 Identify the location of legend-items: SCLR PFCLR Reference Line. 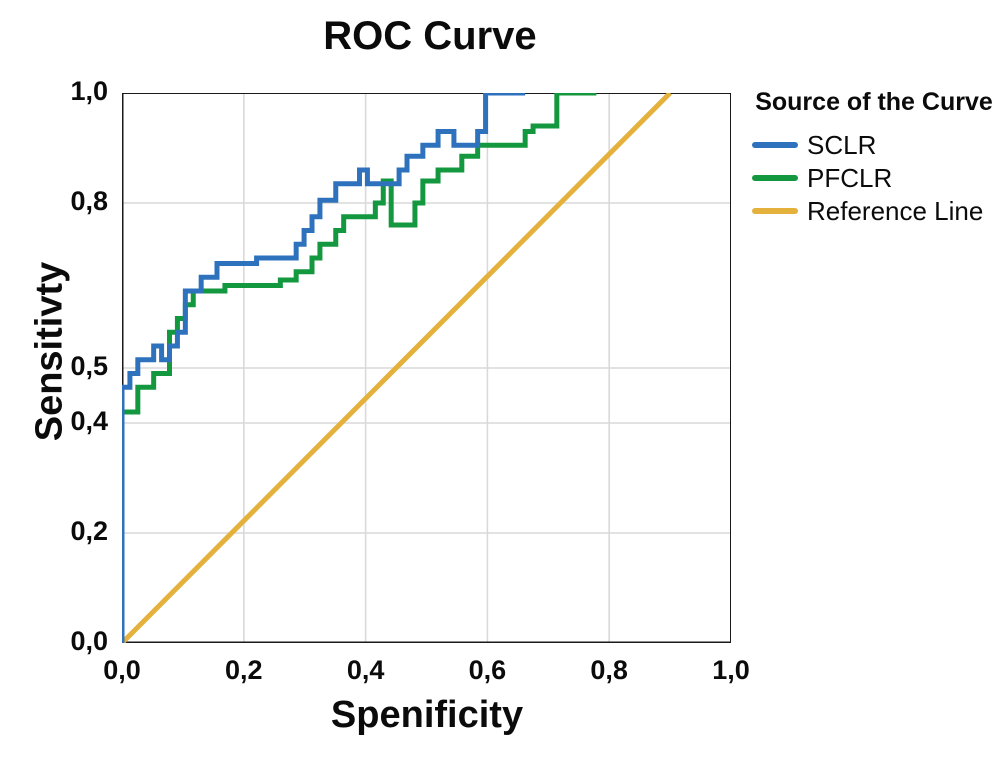
(874, 177).